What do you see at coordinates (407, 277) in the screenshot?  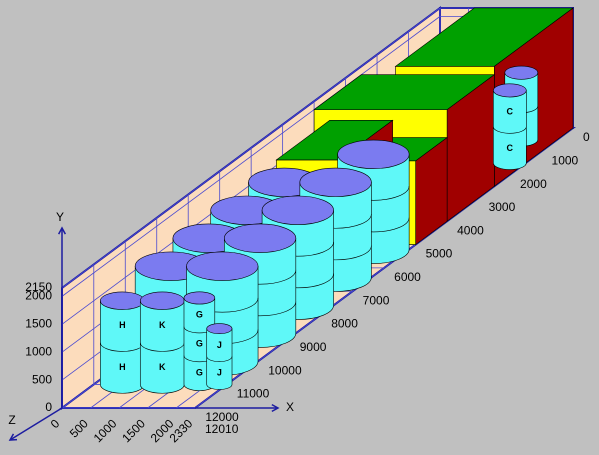 I see `x-tick-label: 6000` at bounding box center [407, 277].